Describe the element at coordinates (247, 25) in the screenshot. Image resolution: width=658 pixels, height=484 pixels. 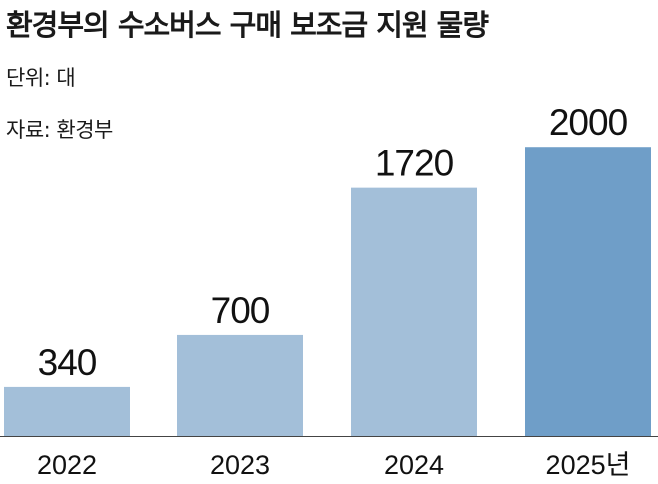
I see `chart-title: 환경부의 수소버스 구매 보조금 지원 물량` at that location.